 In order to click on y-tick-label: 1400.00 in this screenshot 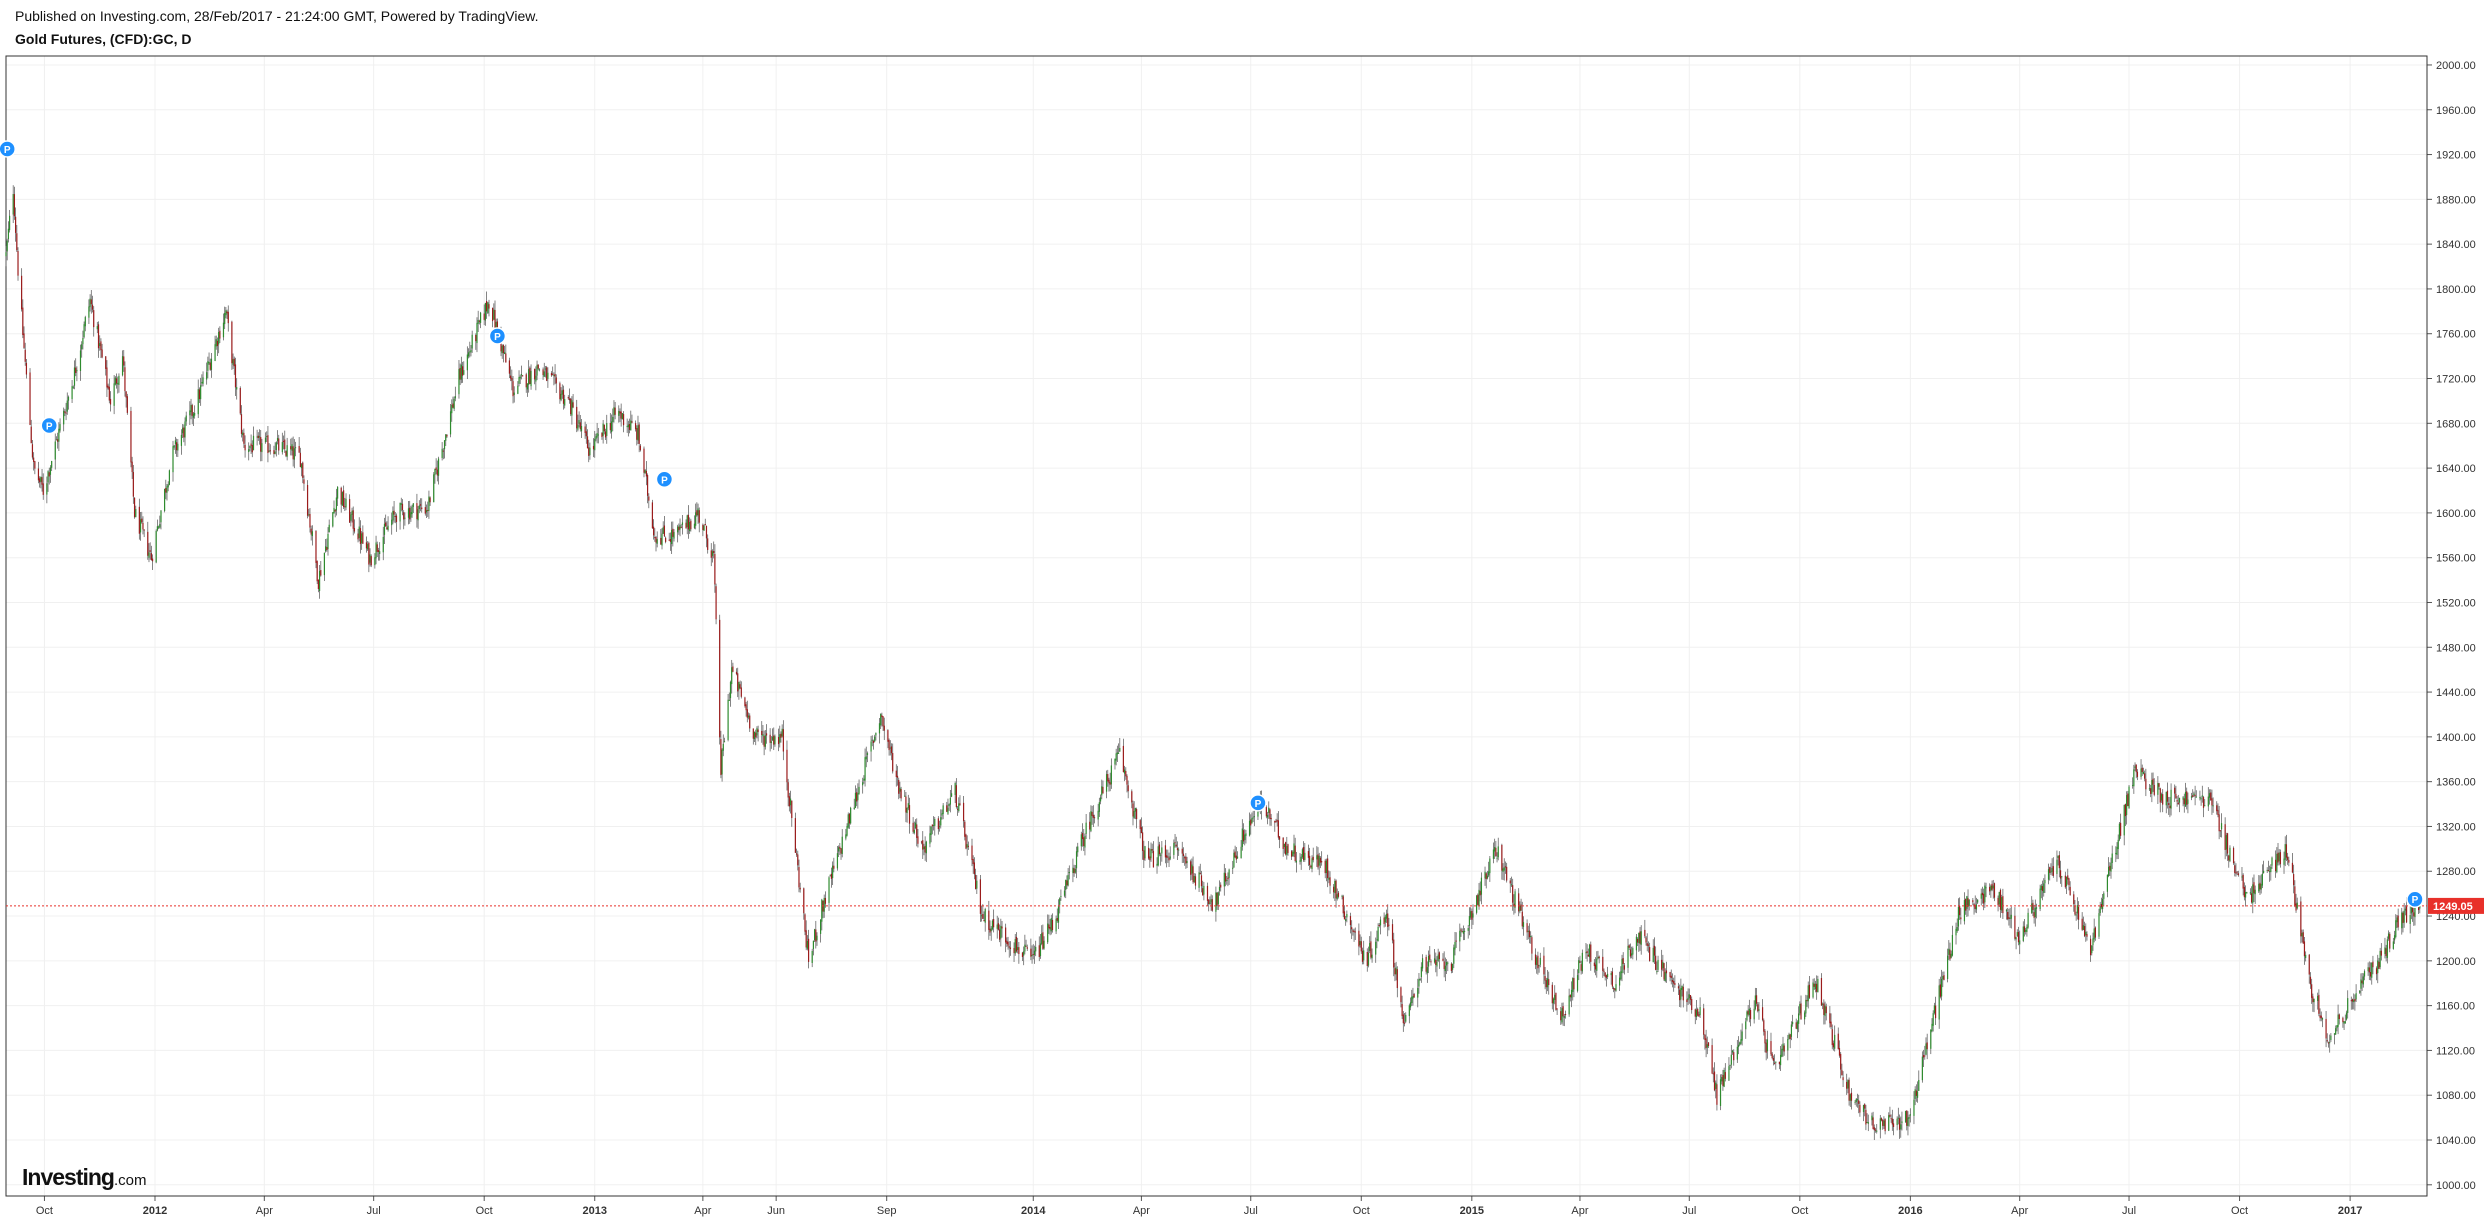, I will do `click(2456, 738)`.